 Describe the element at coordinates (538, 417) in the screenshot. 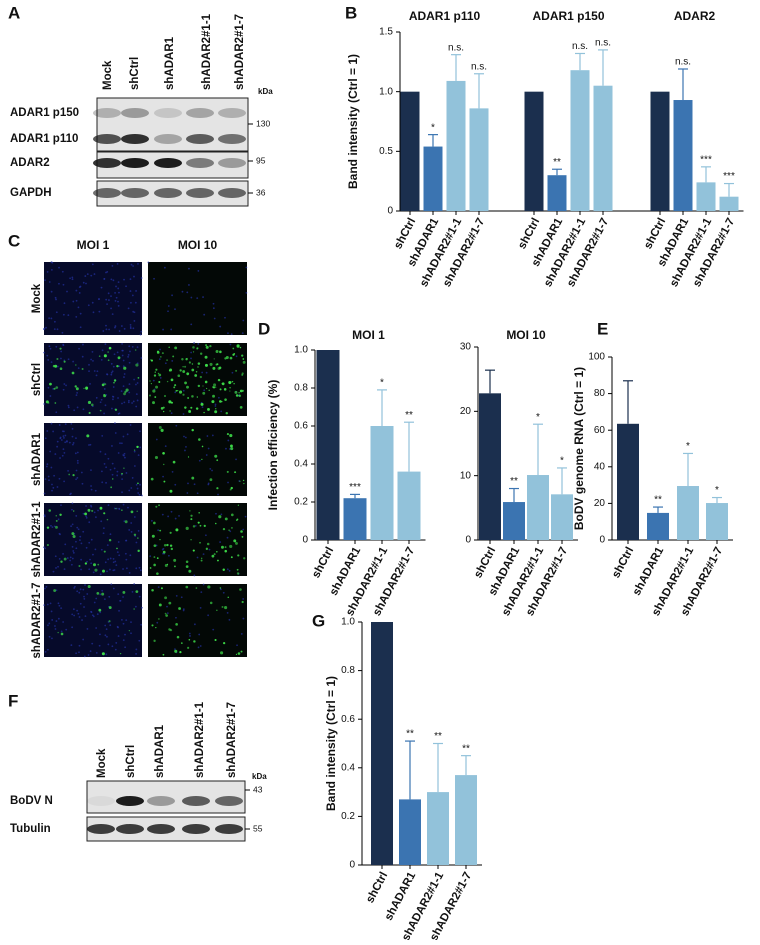

I see `significance-label: *` at that location.